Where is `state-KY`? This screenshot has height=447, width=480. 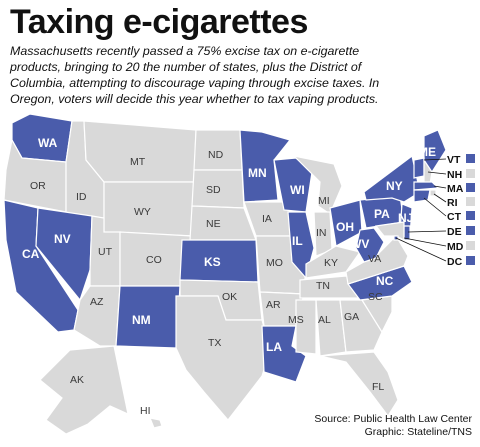 state-KY is located at coordinates (333, 262).